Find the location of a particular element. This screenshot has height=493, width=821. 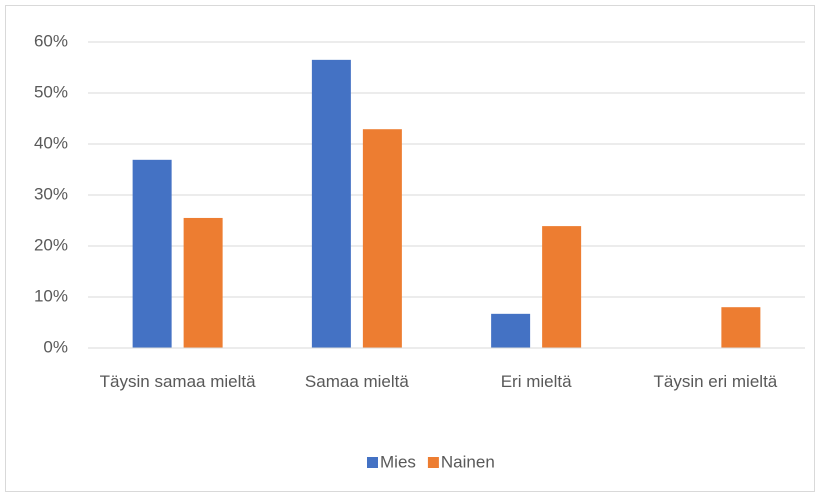

x-tick-label: Eri mieltä is located at coordinates (536, 381).